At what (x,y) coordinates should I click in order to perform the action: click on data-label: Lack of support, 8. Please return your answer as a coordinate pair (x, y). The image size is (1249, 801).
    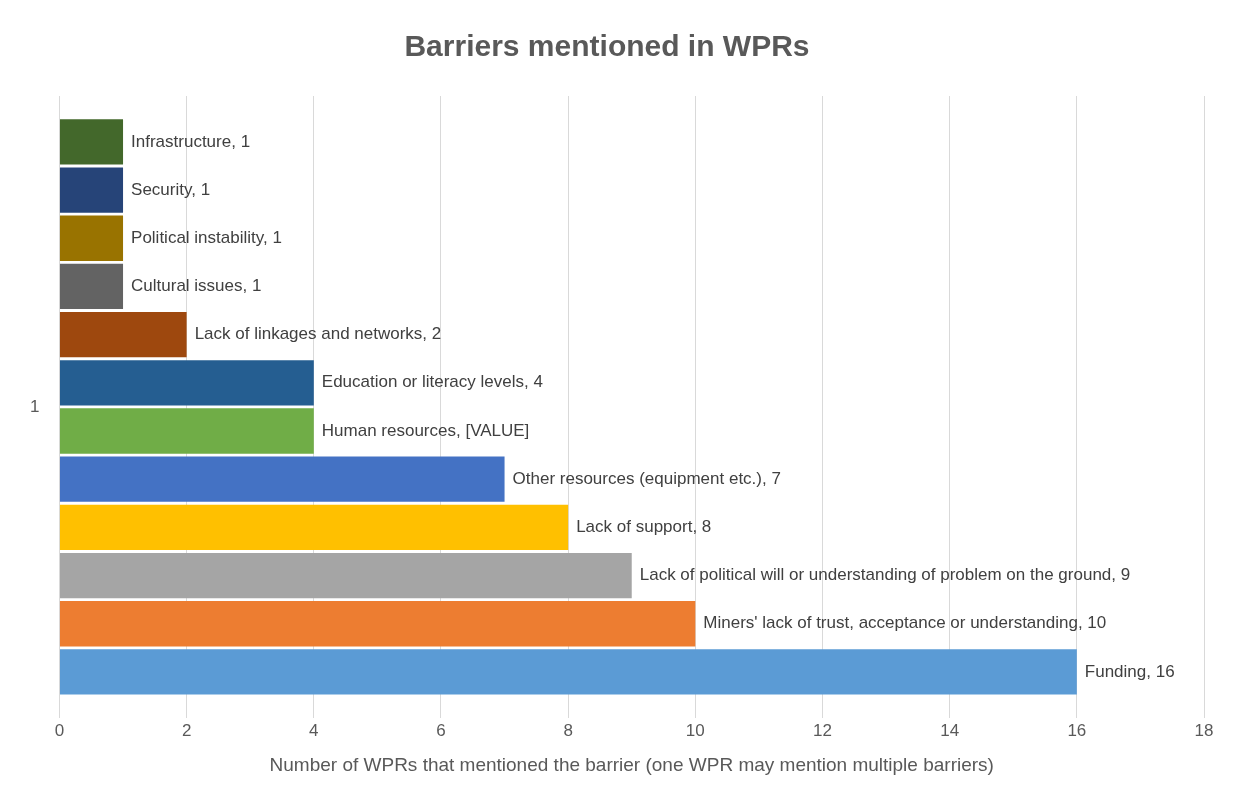
    Looking at the image, I should click on (644, 527).